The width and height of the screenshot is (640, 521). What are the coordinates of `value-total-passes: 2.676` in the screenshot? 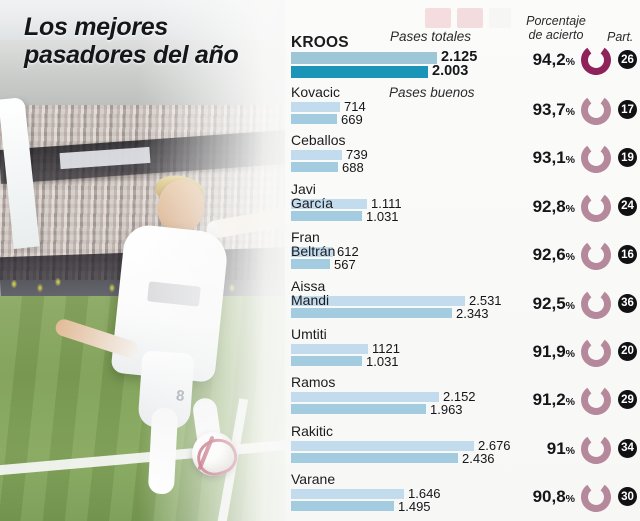 It's located at (494, 445).